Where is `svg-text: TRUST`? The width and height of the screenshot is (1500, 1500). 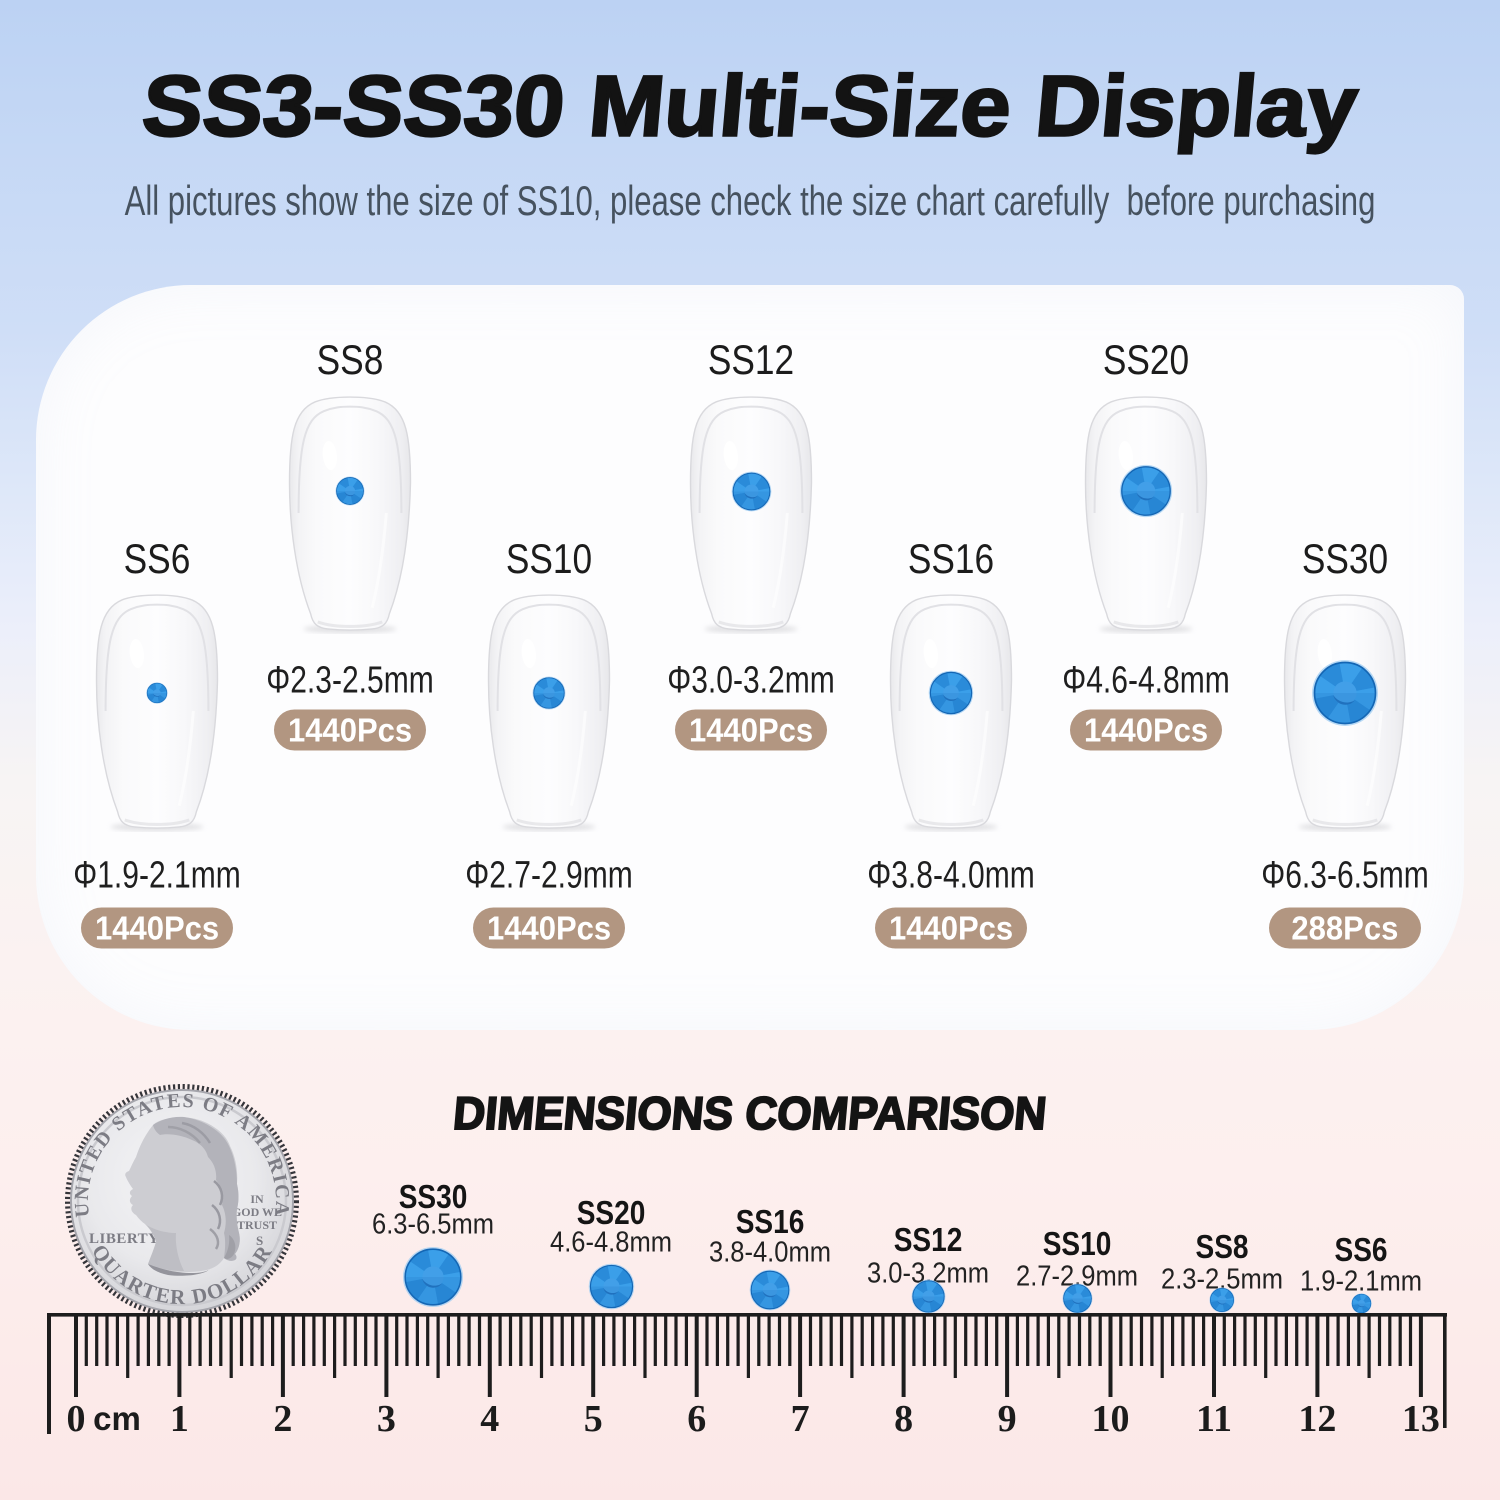
svg-text: TRUST is located at coordinates (257, 1225).